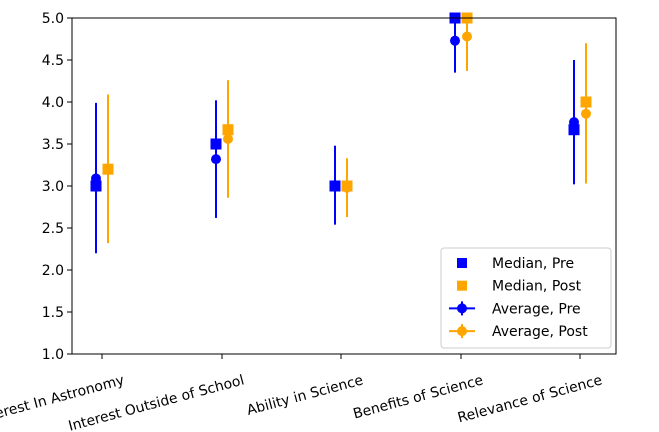  Describe the element at coordinates (305, 395) in the screenshot. I see `x-tick-label: Ability in Science` at that location.